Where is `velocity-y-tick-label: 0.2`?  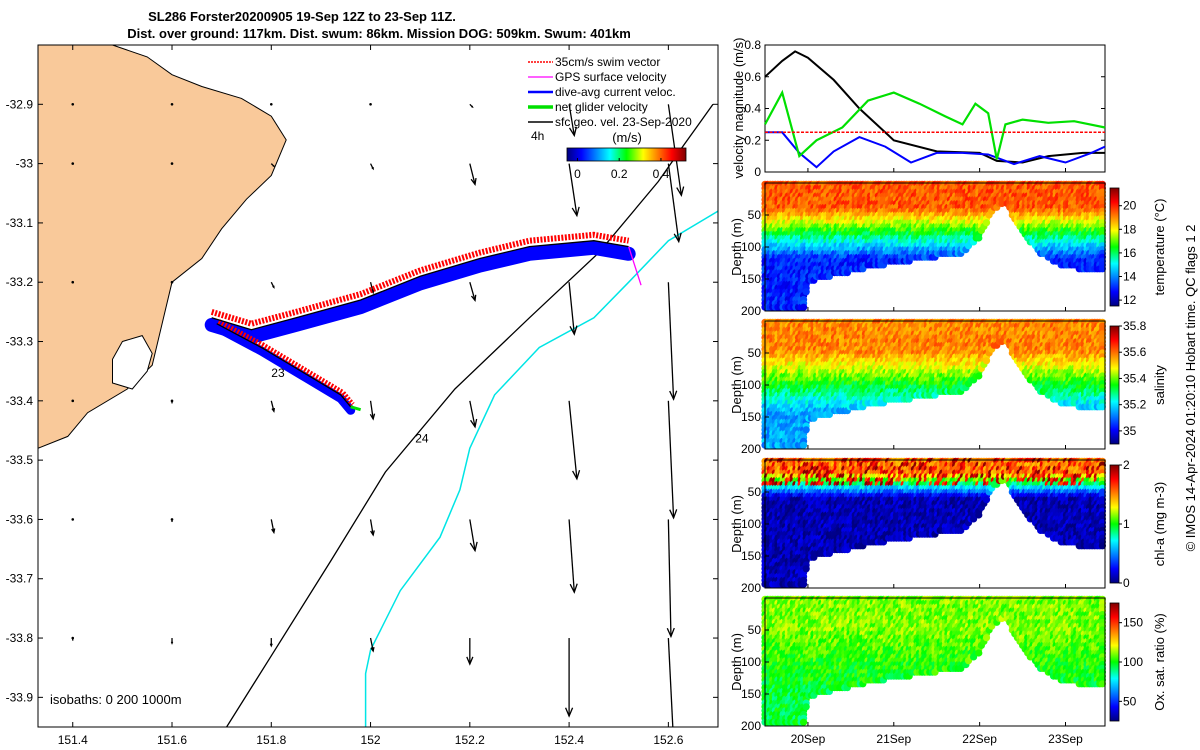
velocity-y-tick-label: 0.2 is located at coordinates (752, 140).